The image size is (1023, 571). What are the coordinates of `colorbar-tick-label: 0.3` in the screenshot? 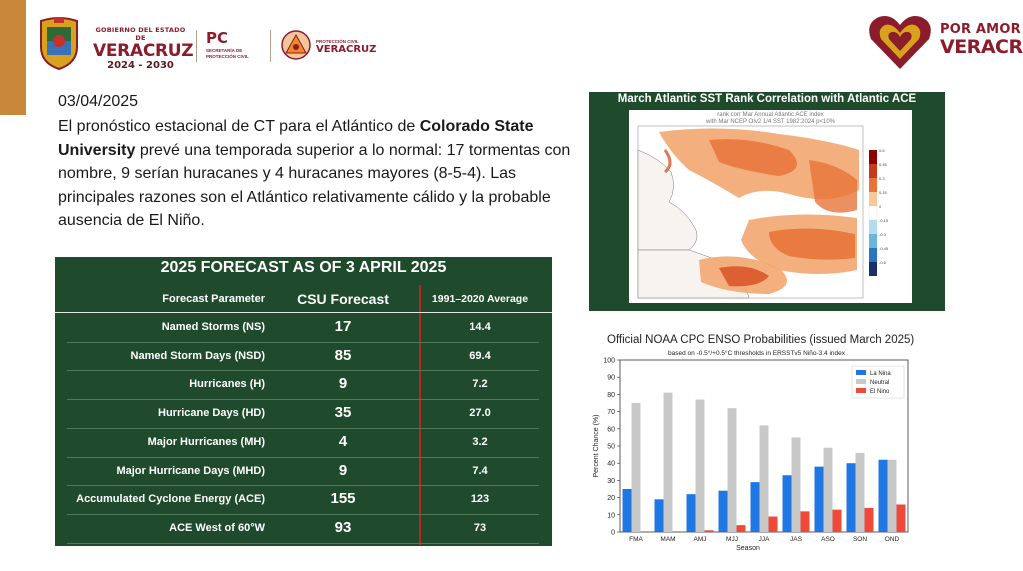 It's located at (882, 178).